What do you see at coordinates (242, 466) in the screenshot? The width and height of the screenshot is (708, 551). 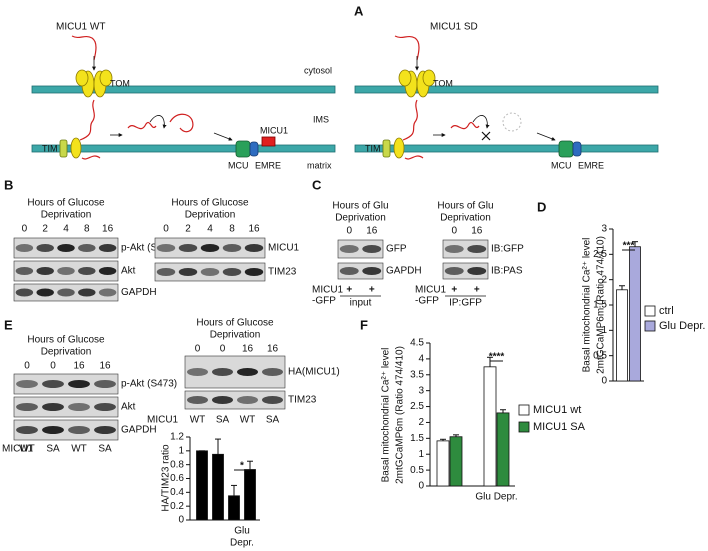 I see `significance-label: *` at bounding box center [242, 466].